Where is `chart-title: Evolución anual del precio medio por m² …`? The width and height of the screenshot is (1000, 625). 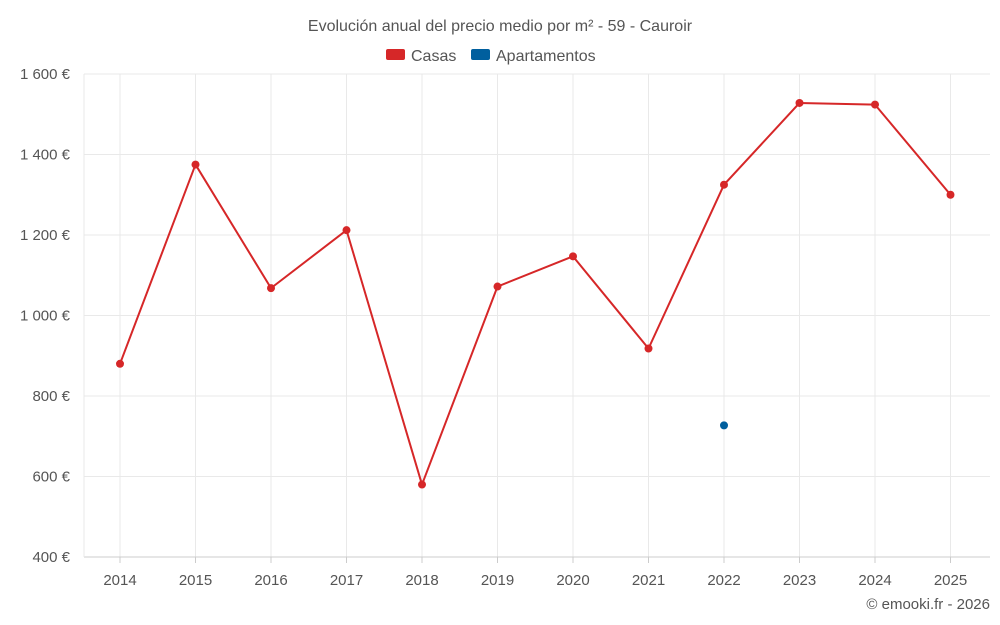 chart-title: Evolución anual del precio medio por m² … is located at coordinates (500, 26).